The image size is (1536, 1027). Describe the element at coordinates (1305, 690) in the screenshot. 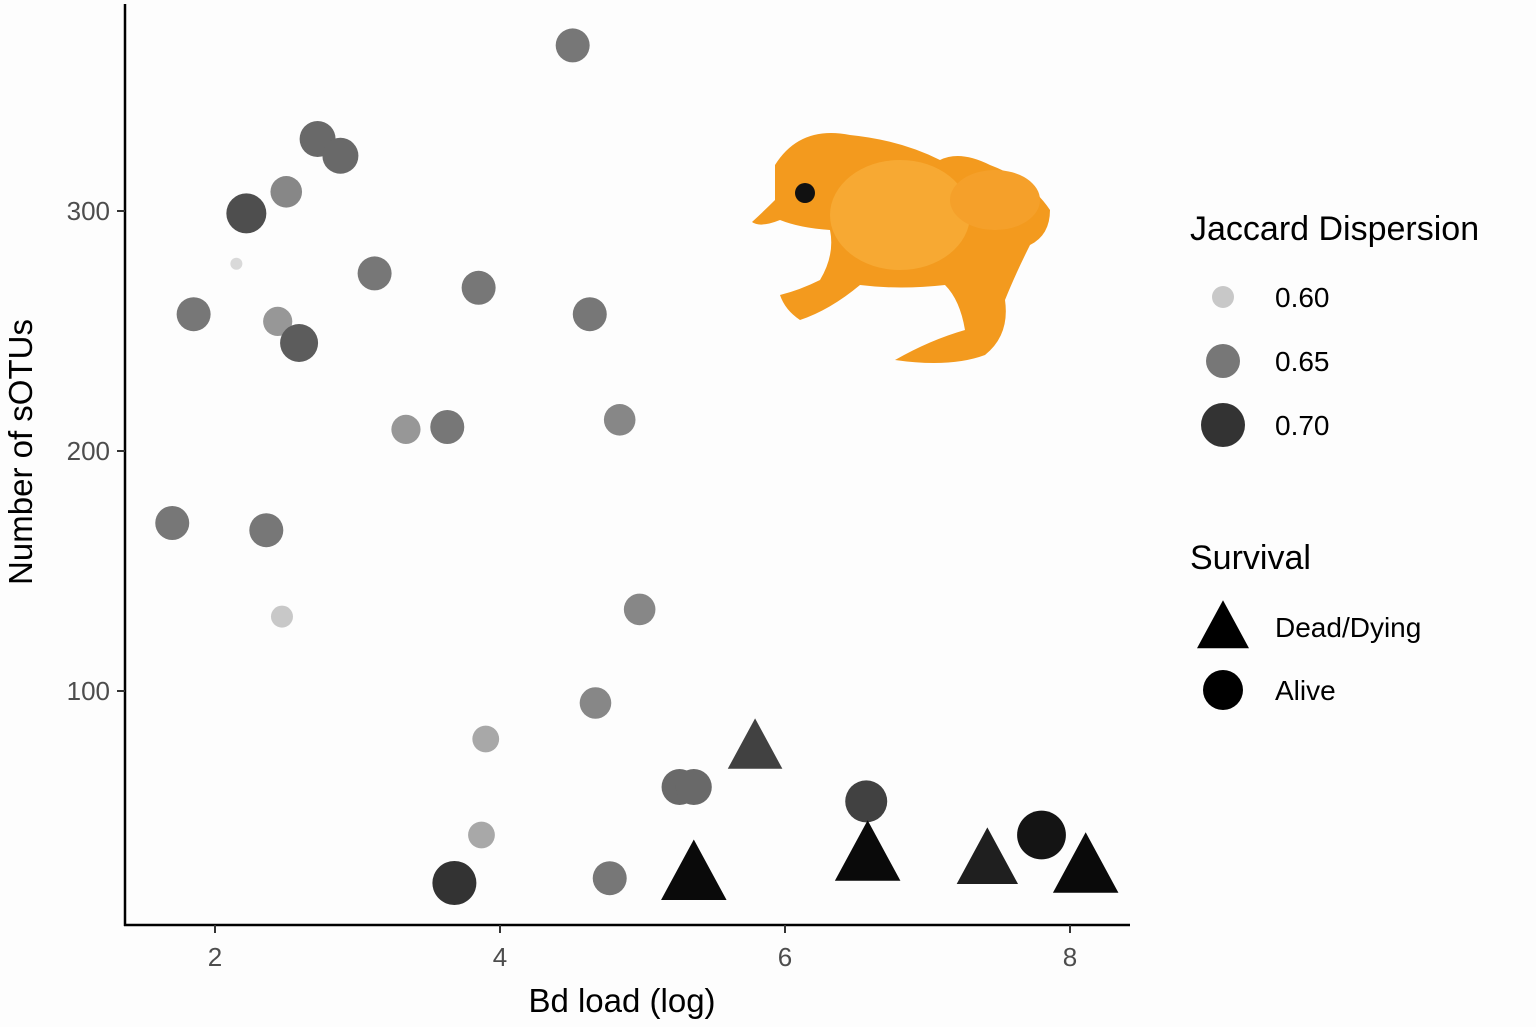

I see `legend-shape-label: Alive` at that location.